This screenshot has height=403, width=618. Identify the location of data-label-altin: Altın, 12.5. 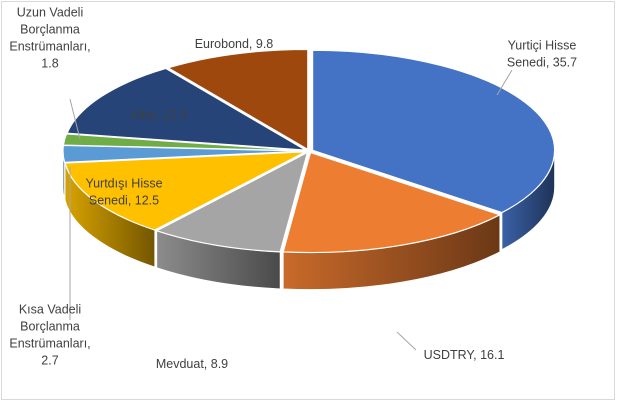
(159, 115).